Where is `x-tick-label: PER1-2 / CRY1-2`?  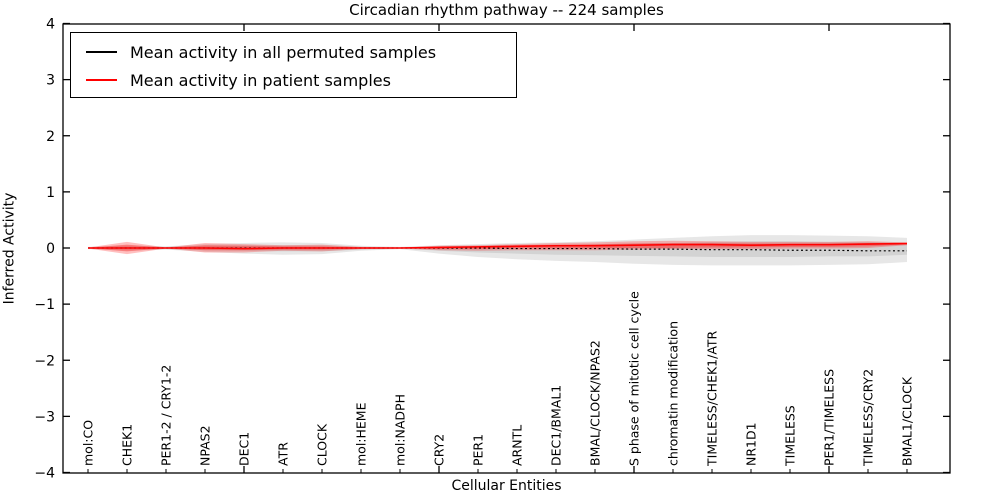
x-tick-label: PER1-2 / CRY1-2 is located at coordinates (166, 415).